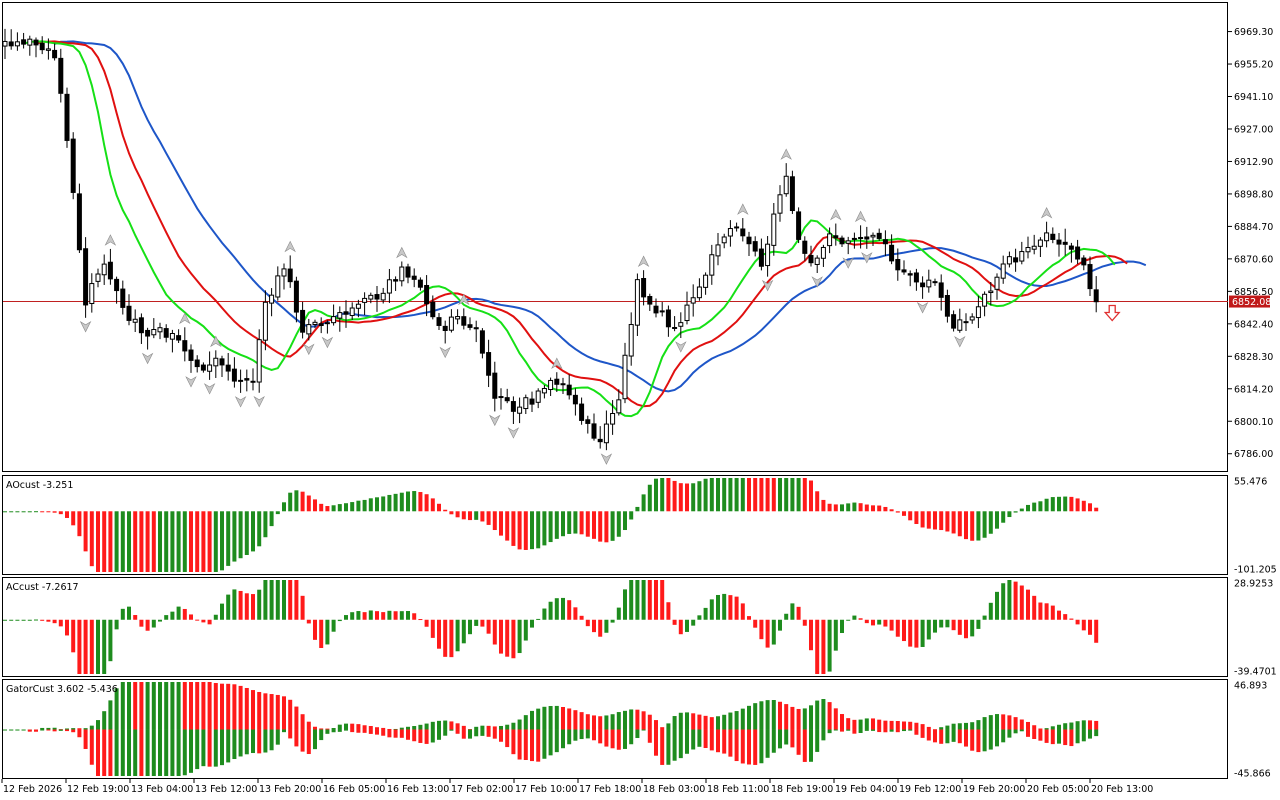 Image resolution: width=1280 pixels, height=800 pixels. Describe the element at coordinates (615, 525) in the screenshot. I see `ao-panel` at that location.